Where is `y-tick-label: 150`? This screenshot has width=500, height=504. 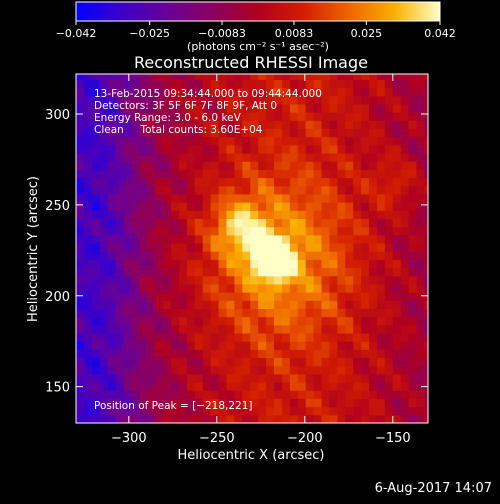
y-tick-label: 150 is located at coordinates (57, 388).